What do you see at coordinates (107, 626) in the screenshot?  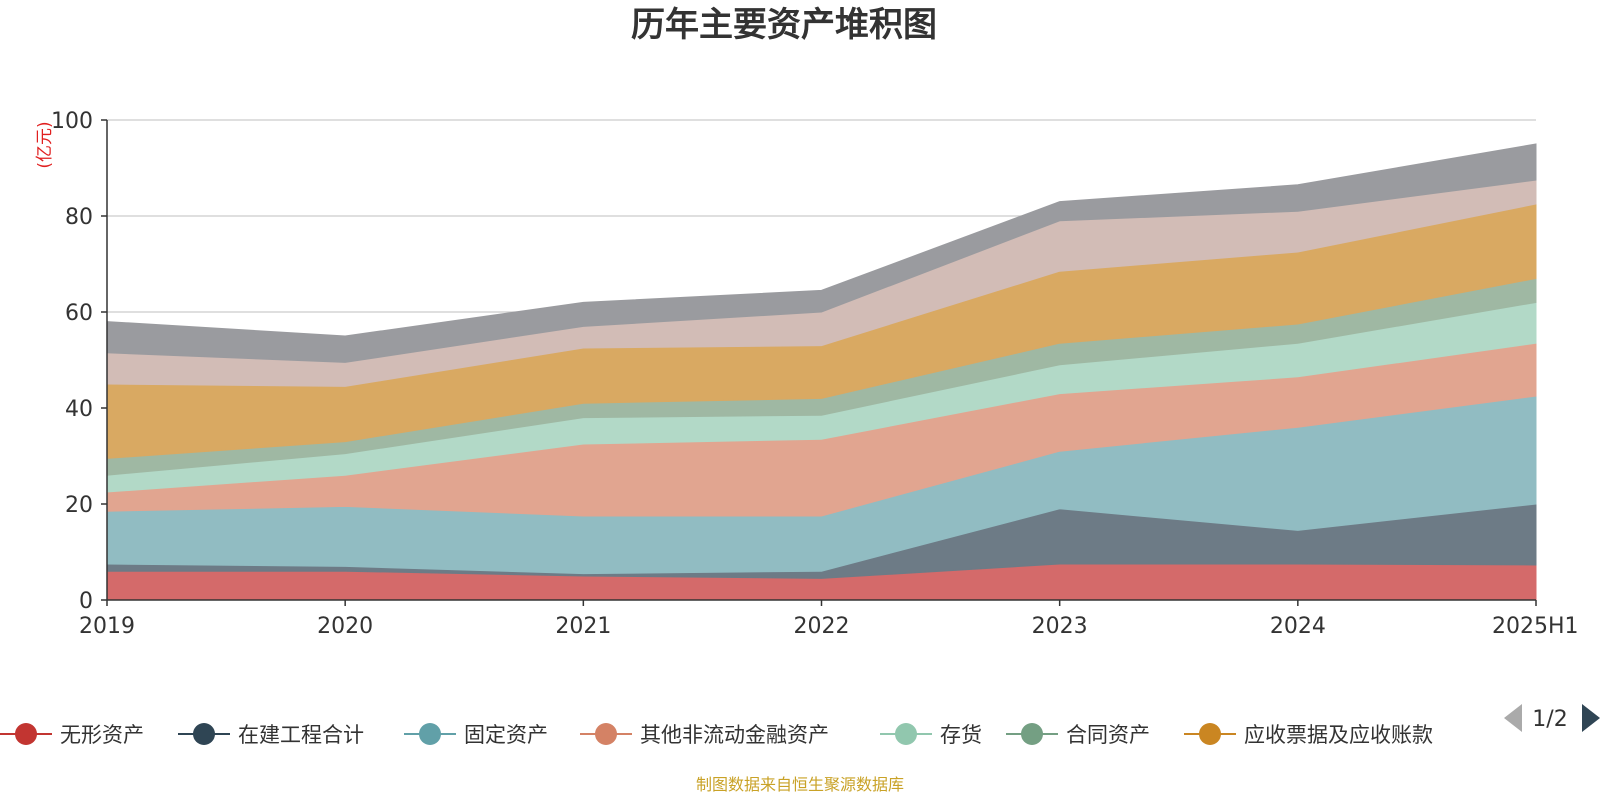 I see `x-tick-label: 2019` at bounding box center [107, 626].